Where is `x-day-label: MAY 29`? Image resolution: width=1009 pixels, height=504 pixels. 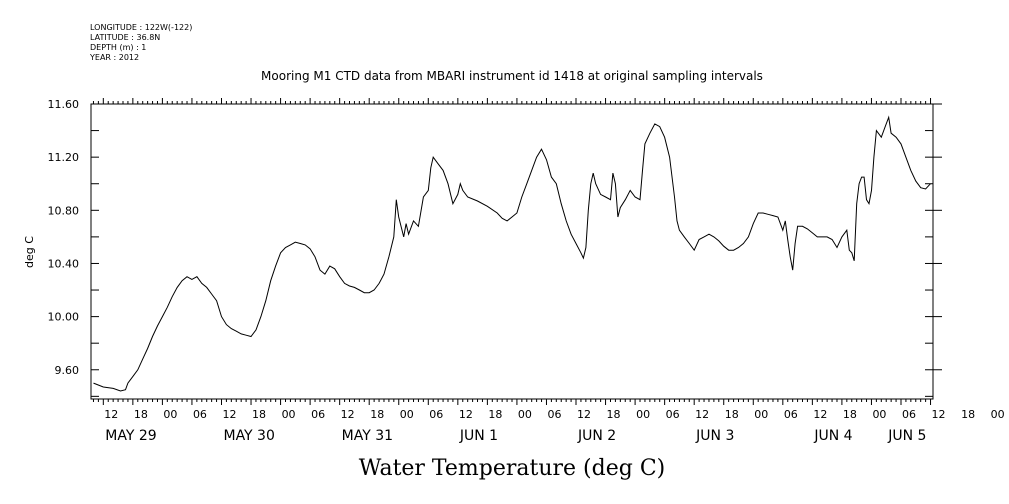
x-day-label: MAY 29 is located at coordinates (130, 436).